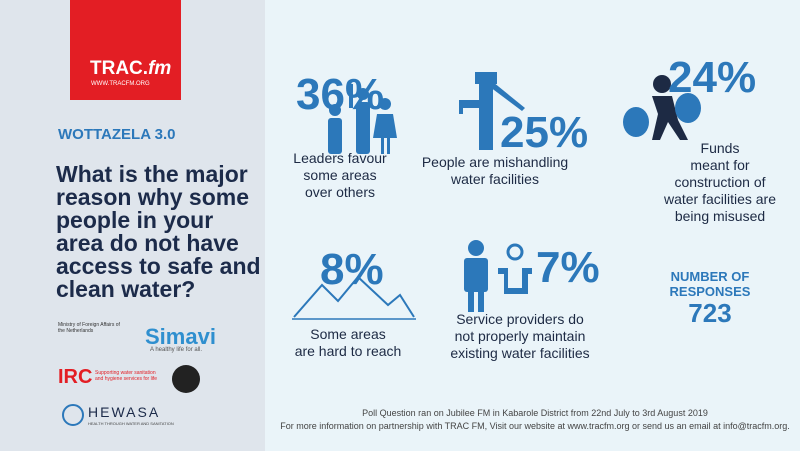 The width and height of the screenshot is (800, 451). Describe the element at coordinates (153, 197) in the screenshot. I see `text-line: reason why some` at that location.